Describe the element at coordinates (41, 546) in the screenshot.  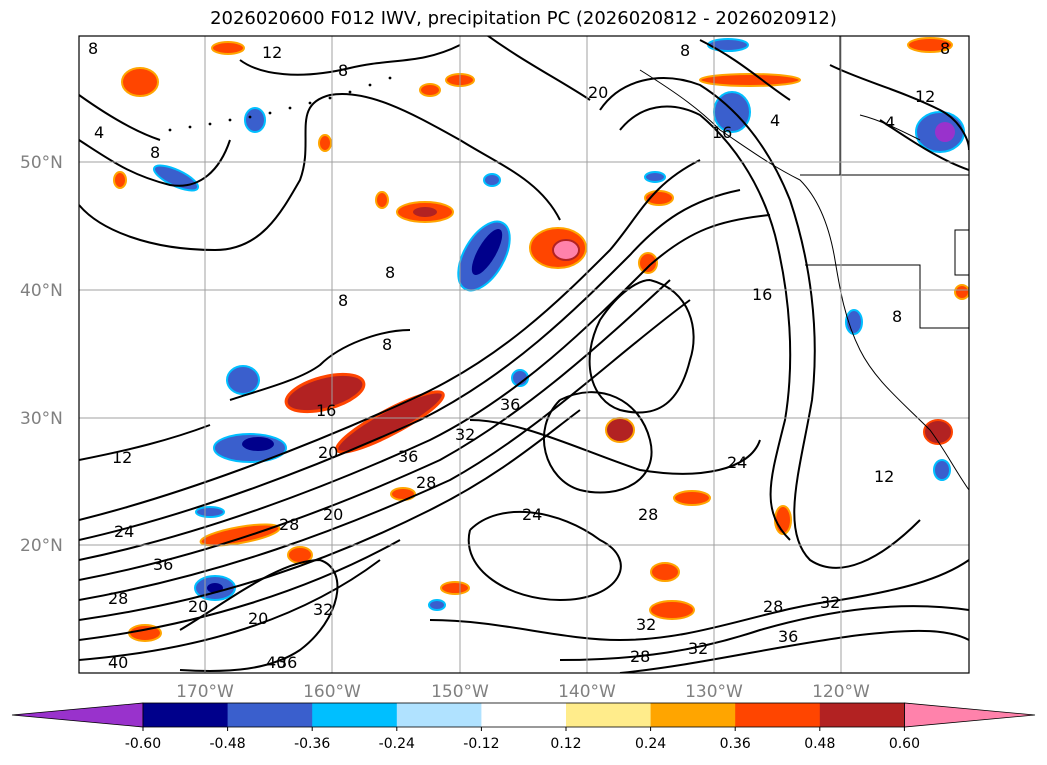
I see `lat-label-20n: 20°N` at that location.